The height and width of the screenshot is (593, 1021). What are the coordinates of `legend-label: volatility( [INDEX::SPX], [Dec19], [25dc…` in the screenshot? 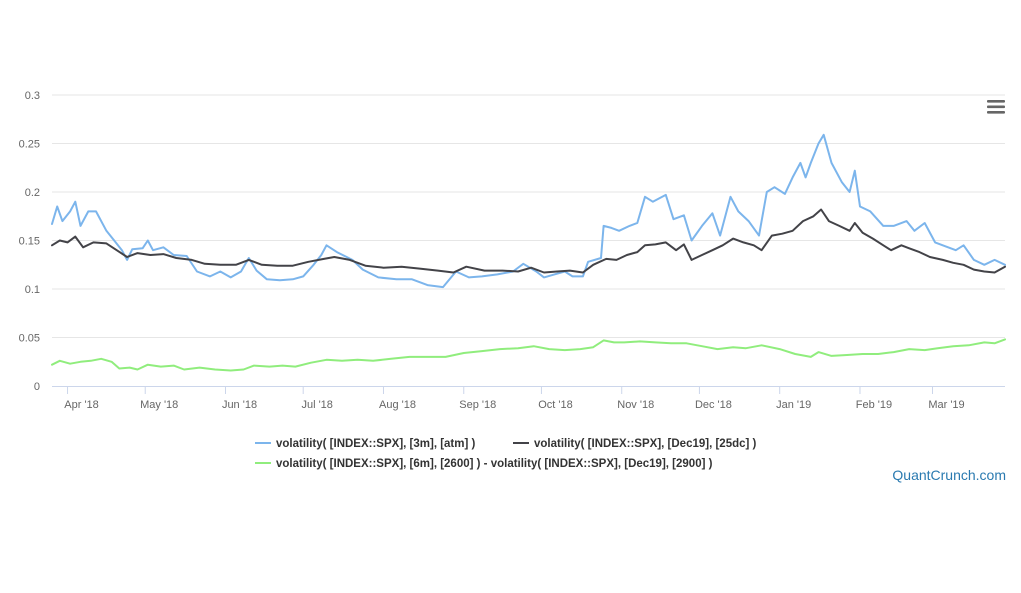 It's located at (645, 444).